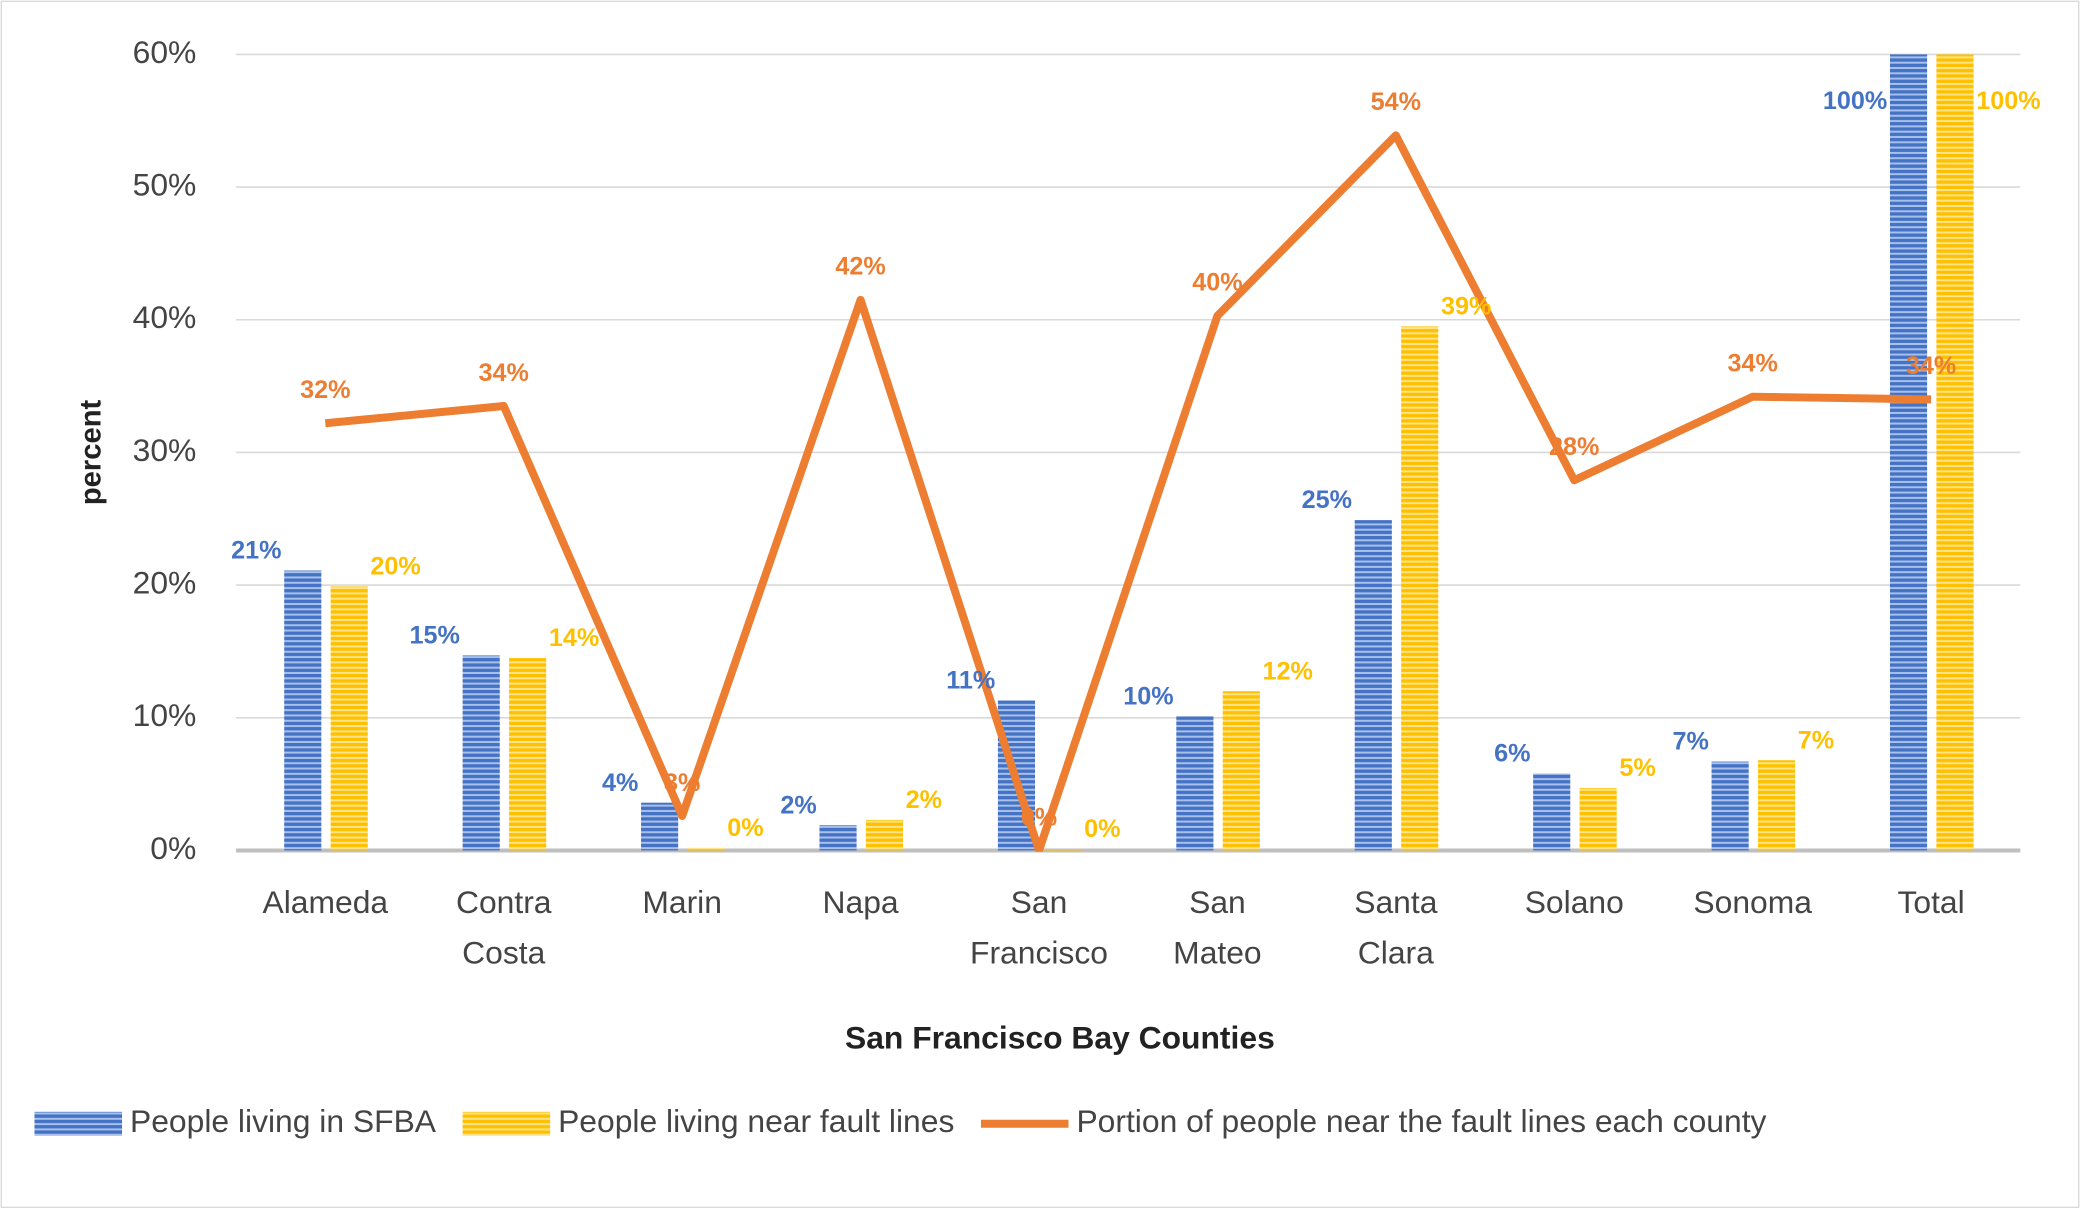 This screenshot has height=1210, width=2080. Describe the element at coordinates (1039, 927) in the screenshot. I see `x-tick-label: San Francisco` at that location.